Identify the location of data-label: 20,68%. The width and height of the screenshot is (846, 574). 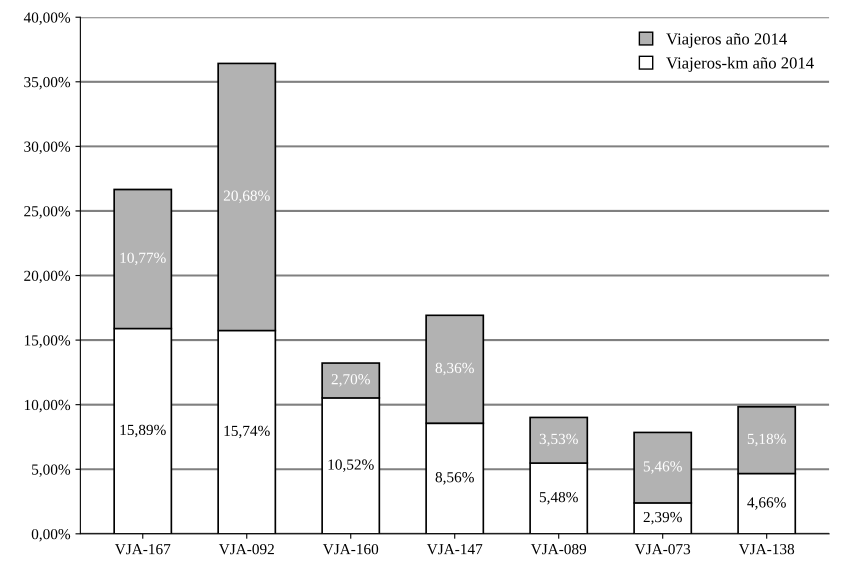
(247, 197).